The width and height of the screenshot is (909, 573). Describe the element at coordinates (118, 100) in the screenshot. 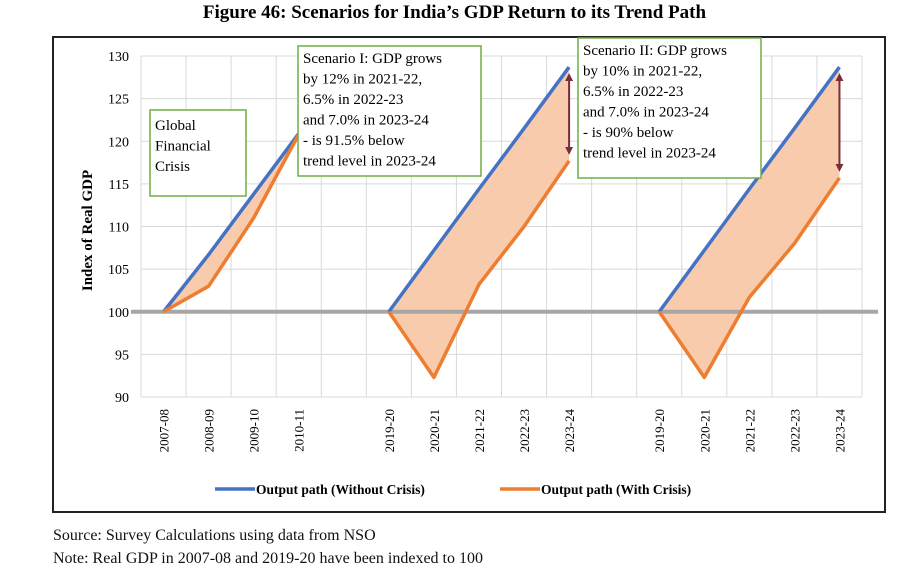

I see `y-tick-label: 125` at that location.